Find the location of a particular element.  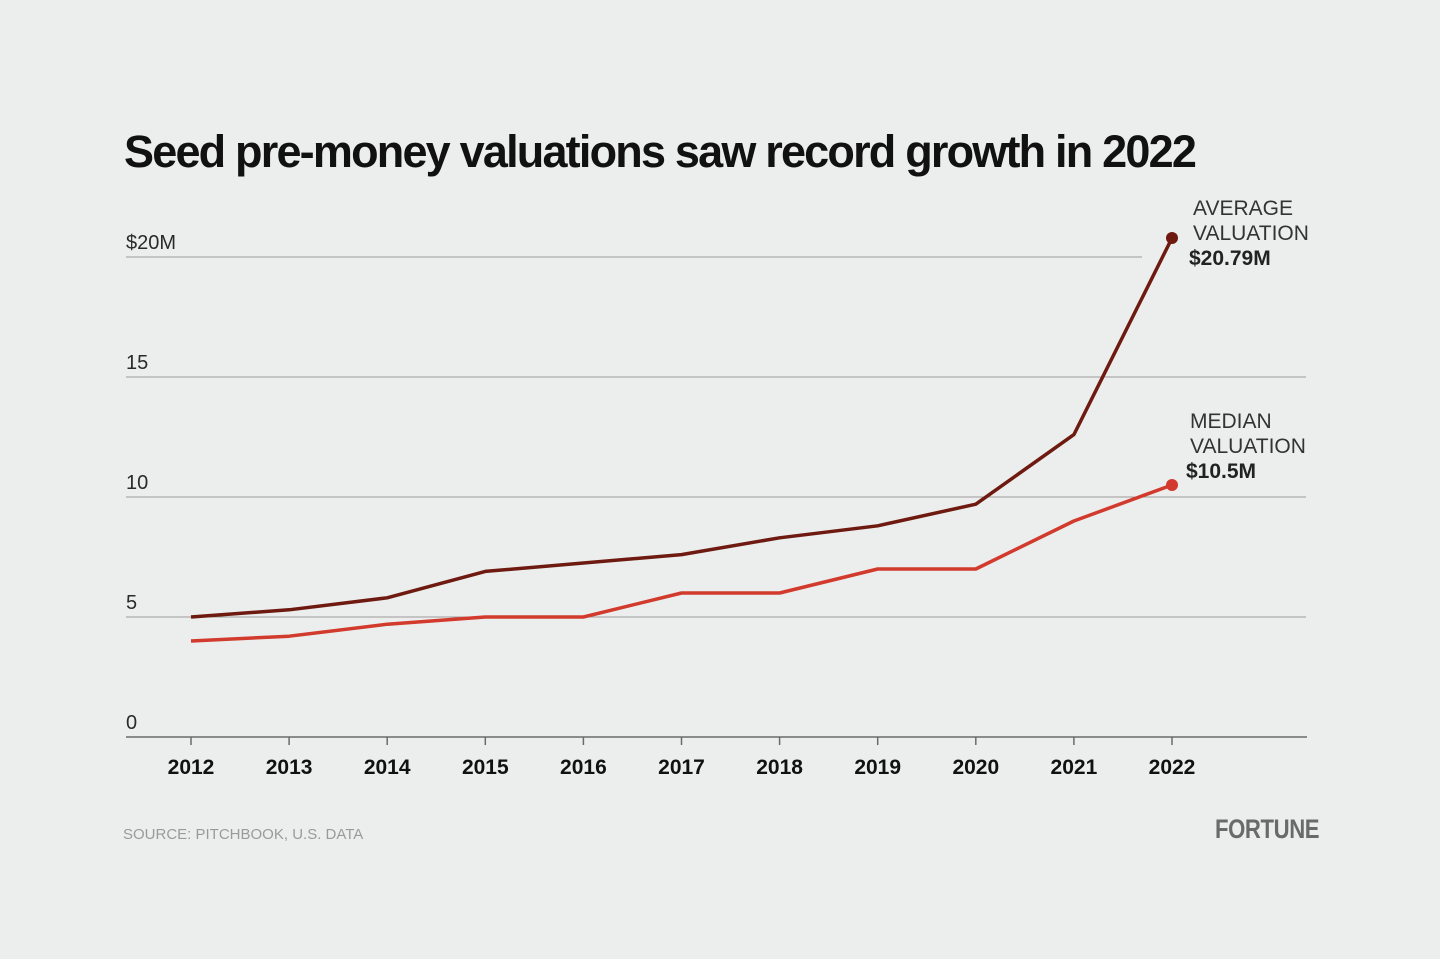

y-tick-label: 0 is located at coordinates (131, 723).